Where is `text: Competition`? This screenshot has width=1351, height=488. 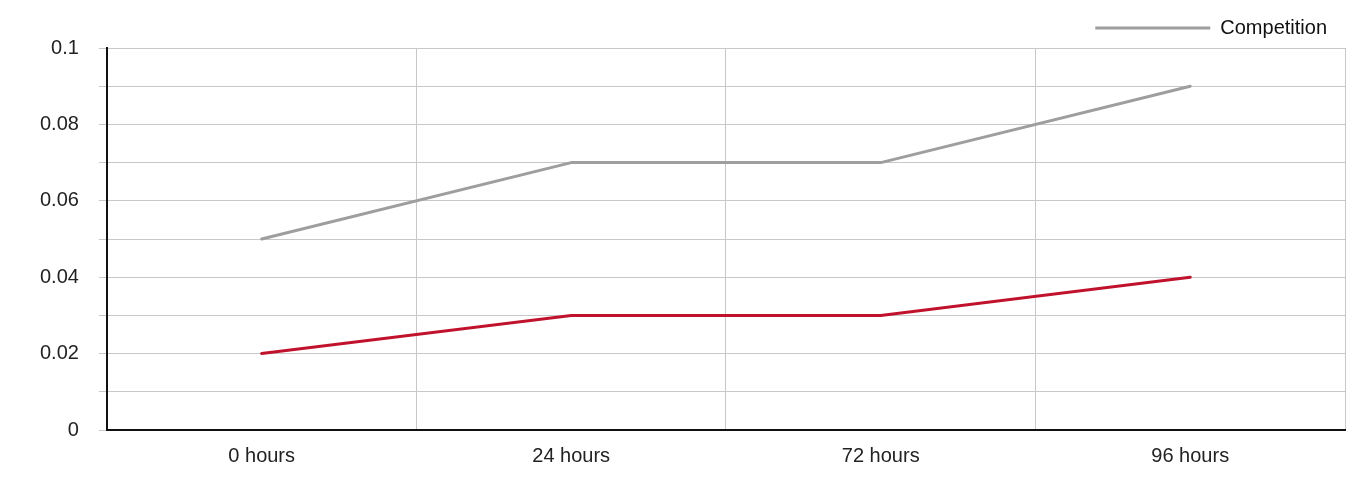
text: Competition is located at coordinates (1273, 26).